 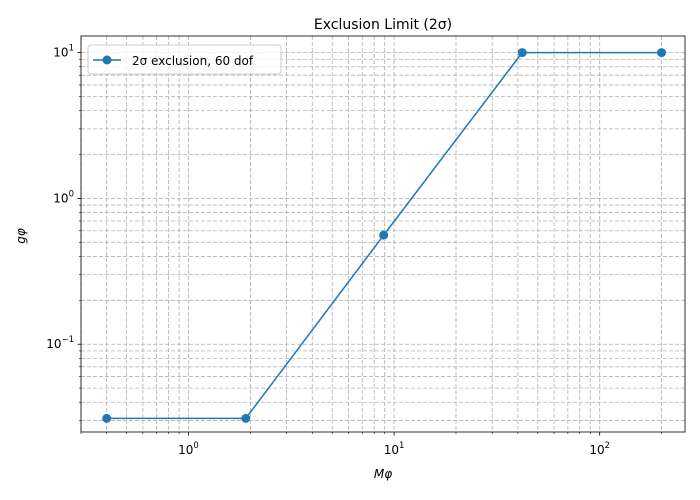 I want to click on x-tick-label: 10⁰, so click(x=188, y=449).